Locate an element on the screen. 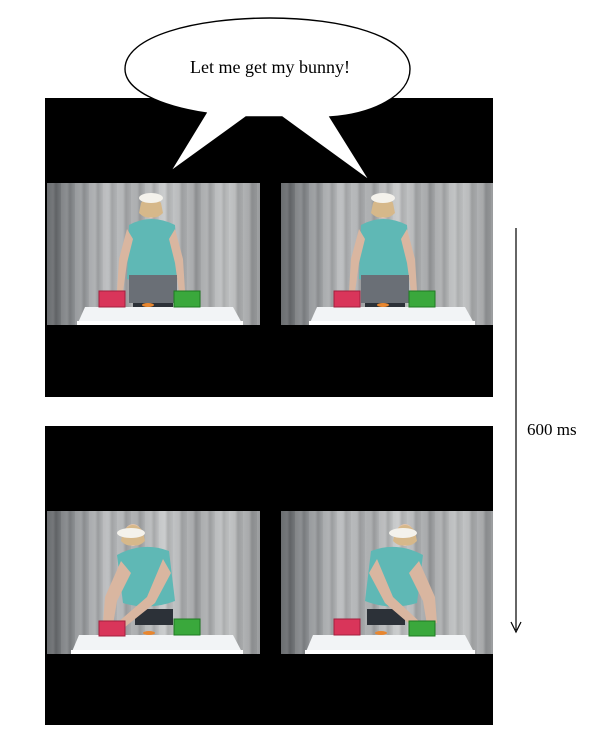 The width and height of the screenshot is (607, 739). video-panel-top-left is located at coordinates (153, 254).